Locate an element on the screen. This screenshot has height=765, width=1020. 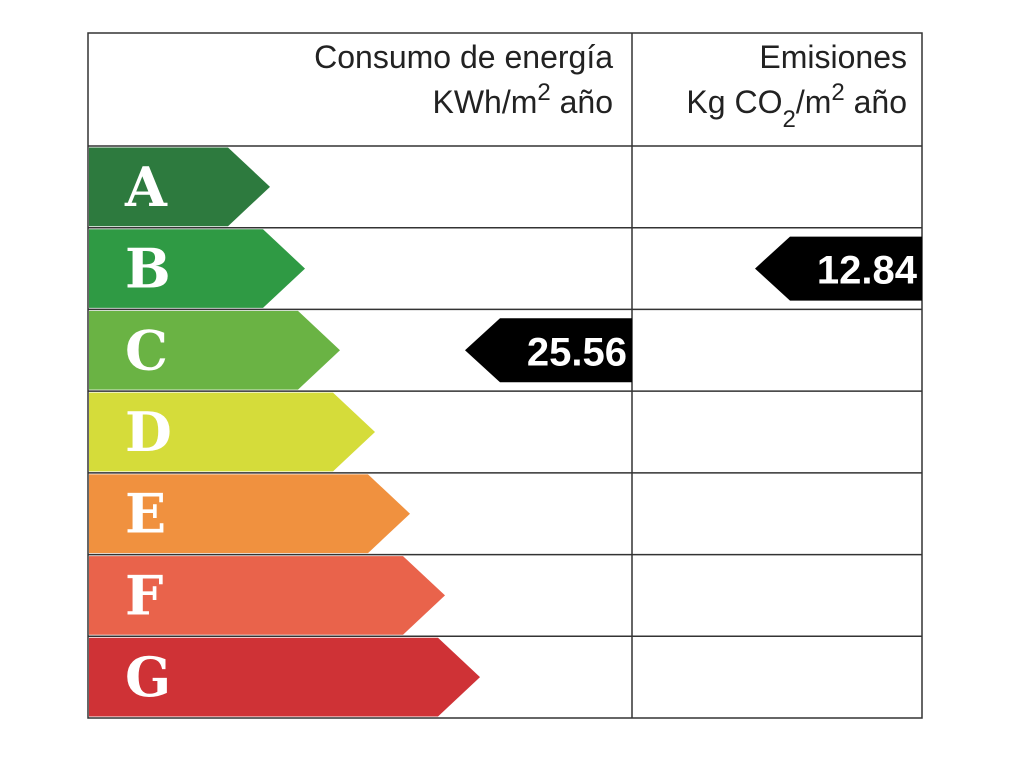
unit-part: KWh/m is located at coordinates (484, 102).